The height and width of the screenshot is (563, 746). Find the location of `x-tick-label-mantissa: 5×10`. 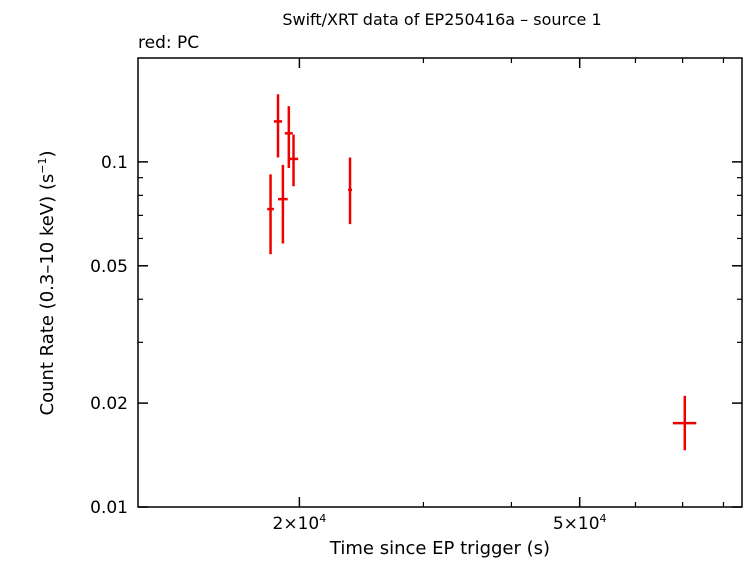

x-tick-label-mantissa: 5×10 is located at coordinates (576, 524).